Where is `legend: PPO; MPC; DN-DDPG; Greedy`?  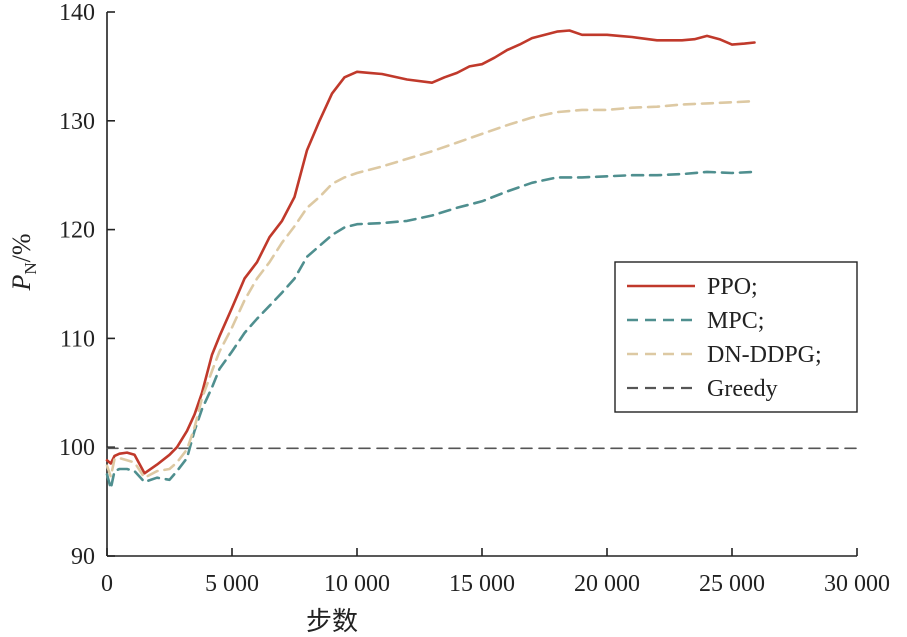
legend: PPO; MPC; DN-DDPG; Greedy is located at coordinates (736, 337).